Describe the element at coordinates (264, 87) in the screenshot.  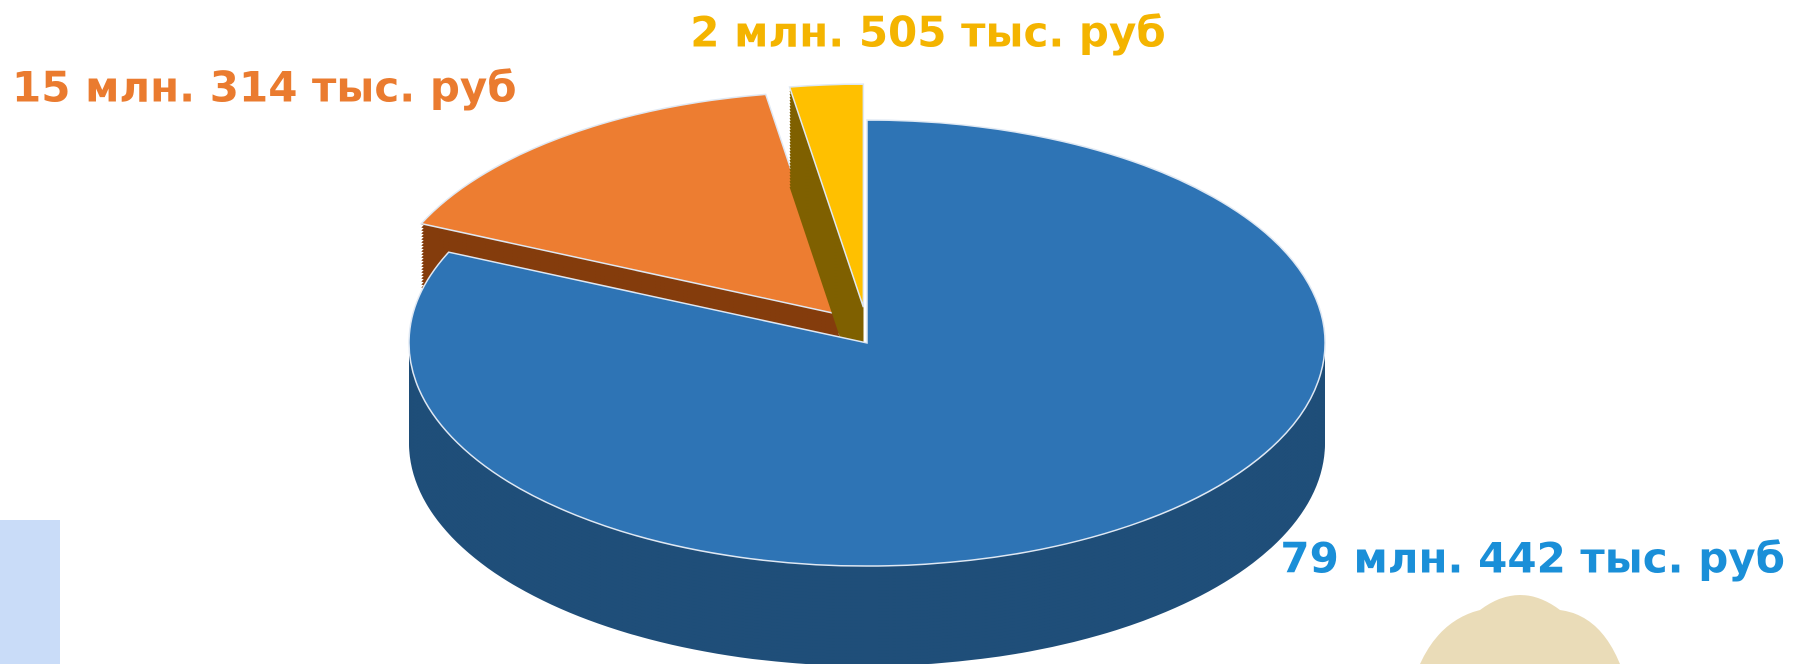
I see `slice-label: 15 млн. 314 тыс. руб` at that location.